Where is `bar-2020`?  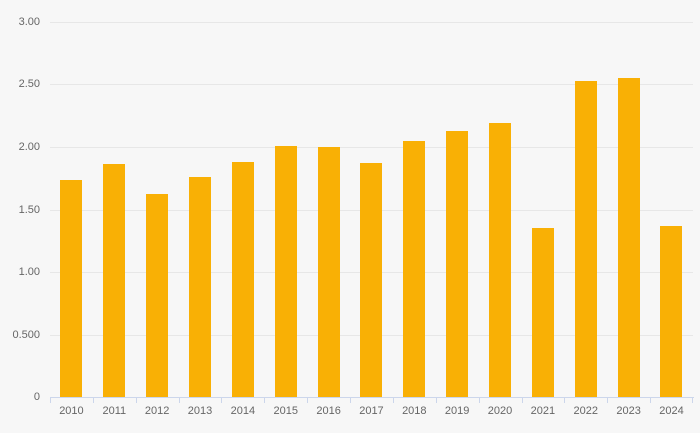
bar-2020 is located at coordinates (500, 260).